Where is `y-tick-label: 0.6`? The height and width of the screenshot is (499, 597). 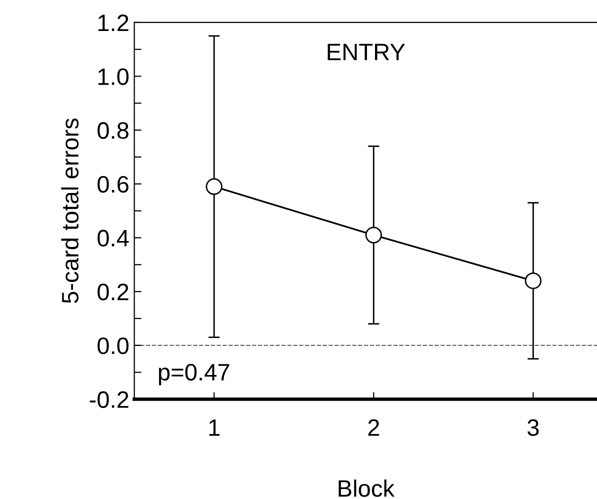 y-tick-label: 0.6 is located at coordinates (113, 184).